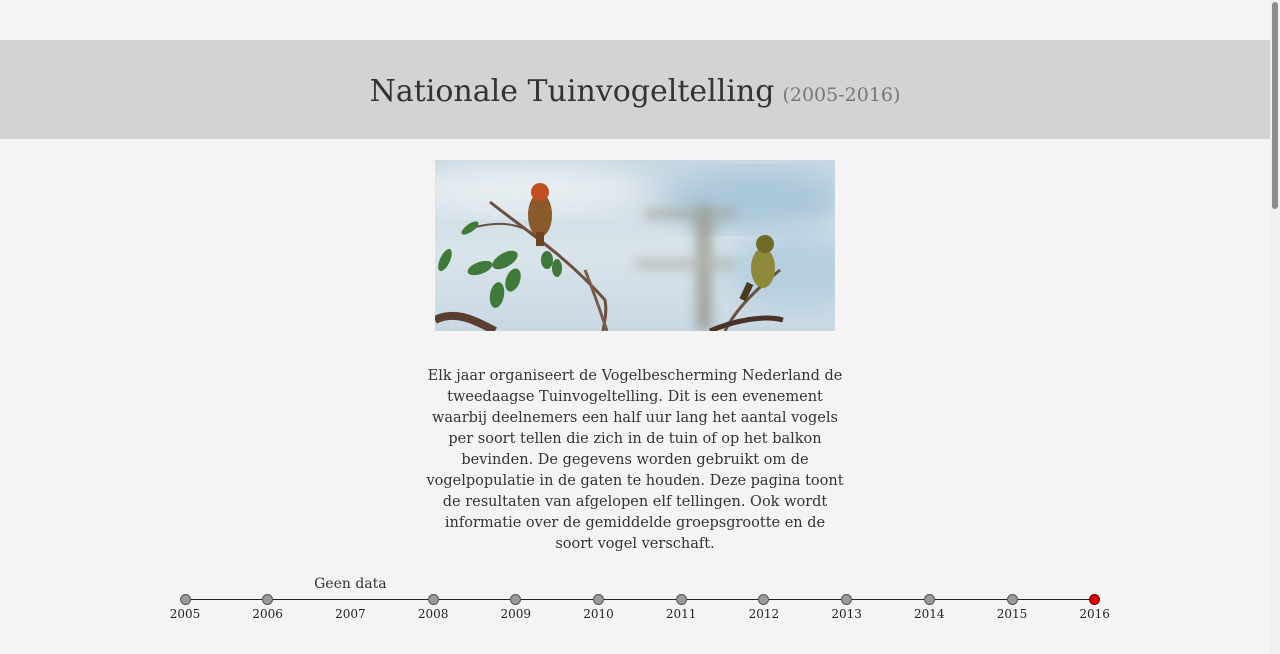  I want to click on timeline-dot-2015, so click(1012, 599).